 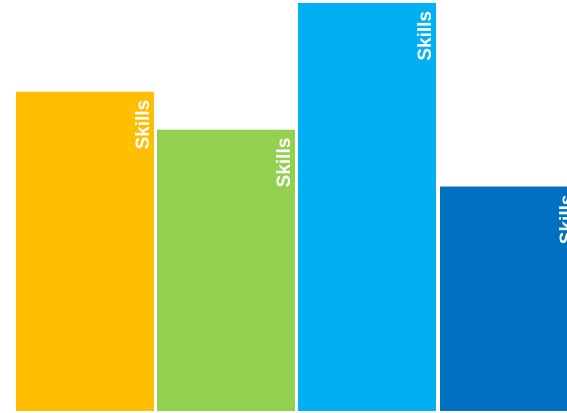 What do you see at coordinates (562, 220) in the screenshot?
I see `bar-label-4: Skills` at bounding box center [562, 220].